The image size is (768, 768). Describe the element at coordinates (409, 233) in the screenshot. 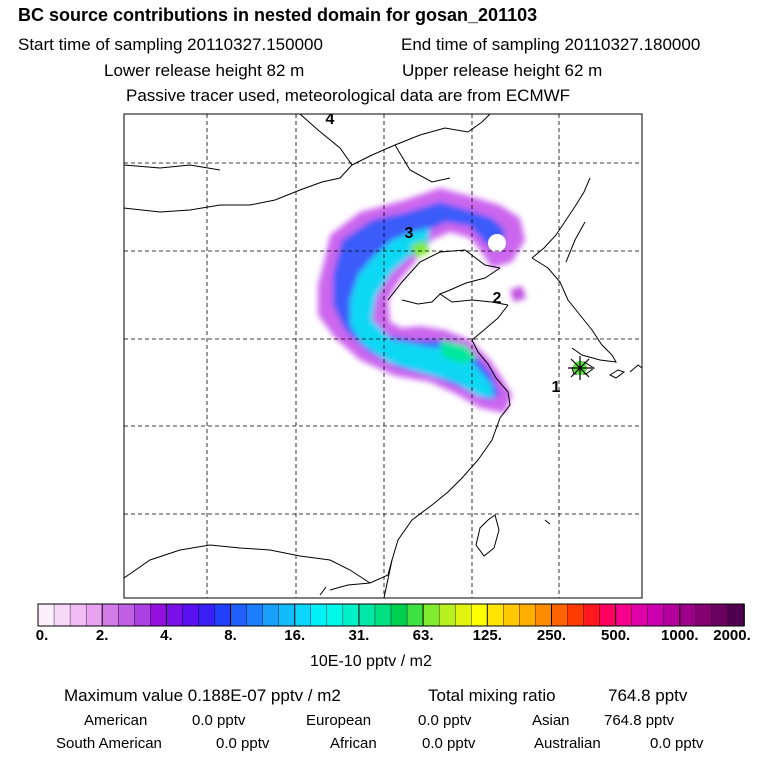

I see `track-label-3: 3` at that location.